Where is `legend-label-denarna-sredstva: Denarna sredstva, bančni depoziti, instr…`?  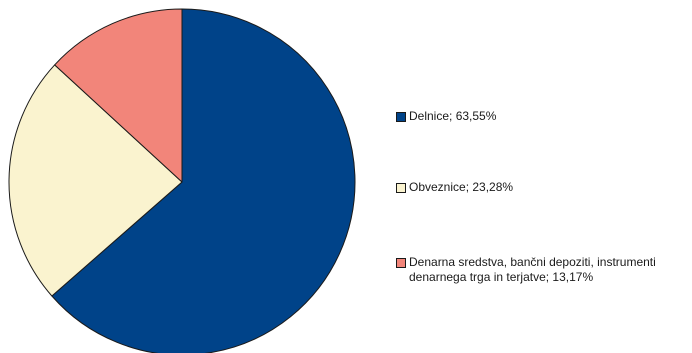
legend-label-denarna-sredstva: Denarna sredstva, bančni depoziti, instr… is located at coordinates (532, 269).